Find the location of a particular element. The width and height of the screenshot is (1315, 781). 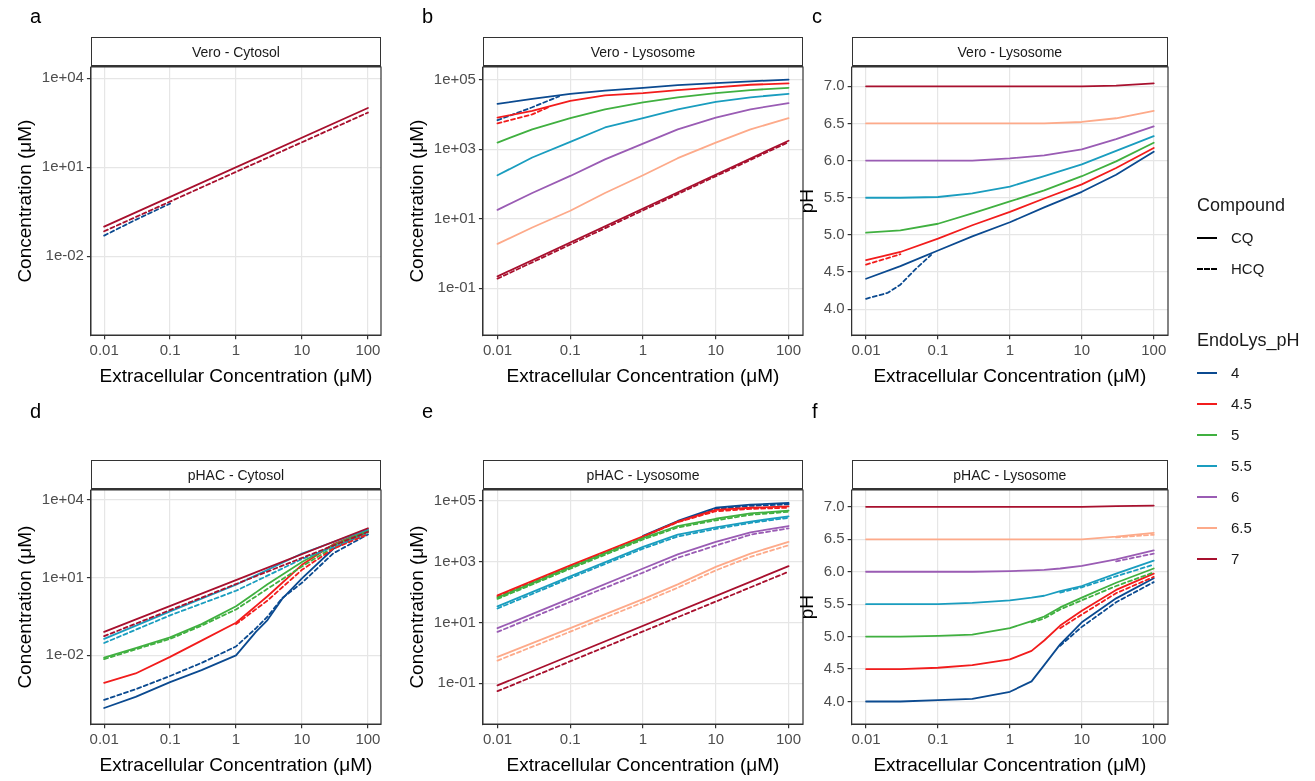

text: d is located at coordinates (36, 411).